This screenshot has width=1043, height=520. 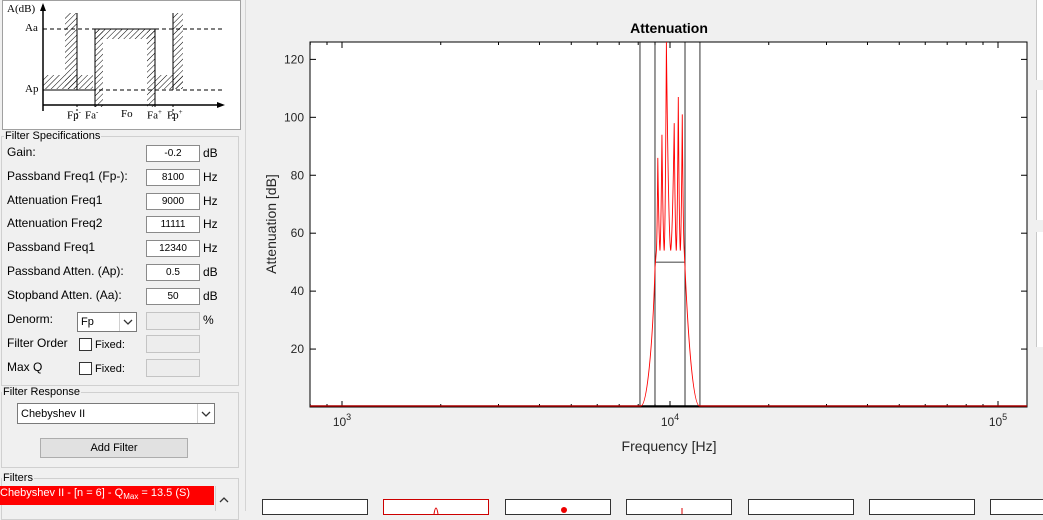 I want to click on spec-label: Passband Freq1 (Fp-):, so click(x=67, y=176).